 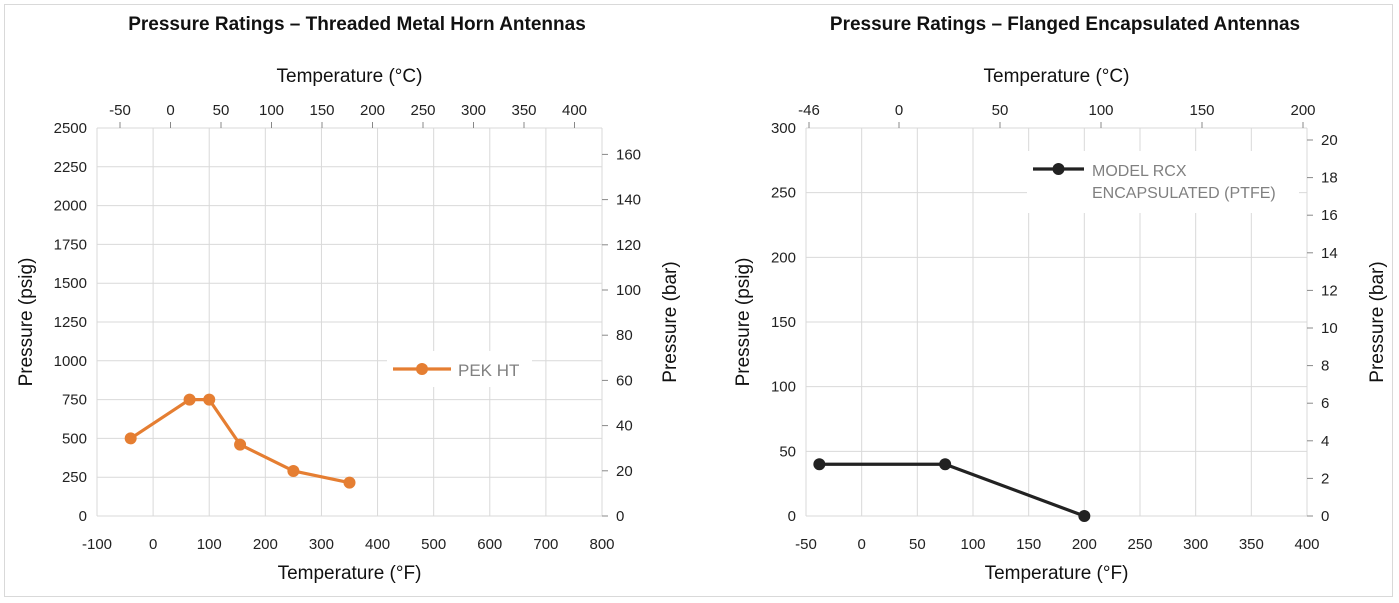 What do you see at coordinates (783, 322) in the screenshot?
I see `y-tick-label: 150` at bounding box center [783, 322].